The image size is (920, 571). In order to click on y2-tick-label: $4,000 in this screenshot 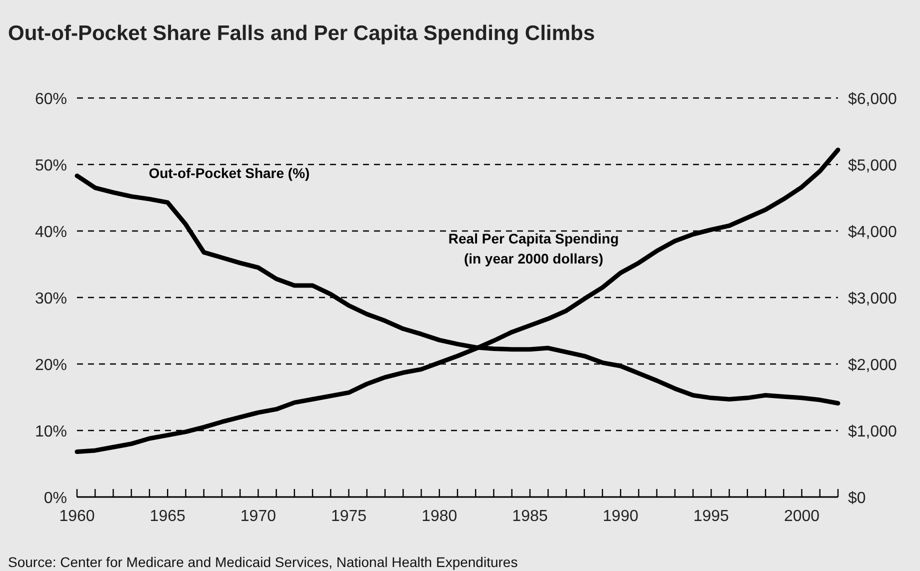, I will do `click(873, 232)`.